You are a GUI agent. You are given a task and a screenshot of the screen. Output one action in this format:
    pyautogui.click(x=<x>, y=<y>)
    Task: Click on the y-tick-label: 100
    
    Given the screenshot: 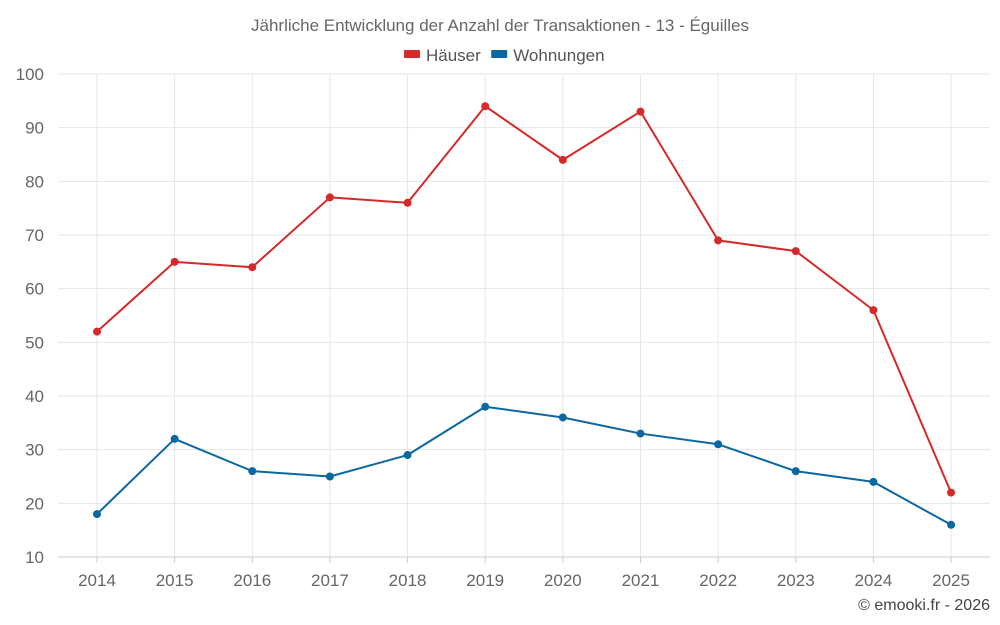 What is the action you would take?
    pyautogui.click(x=30, y=74)
    